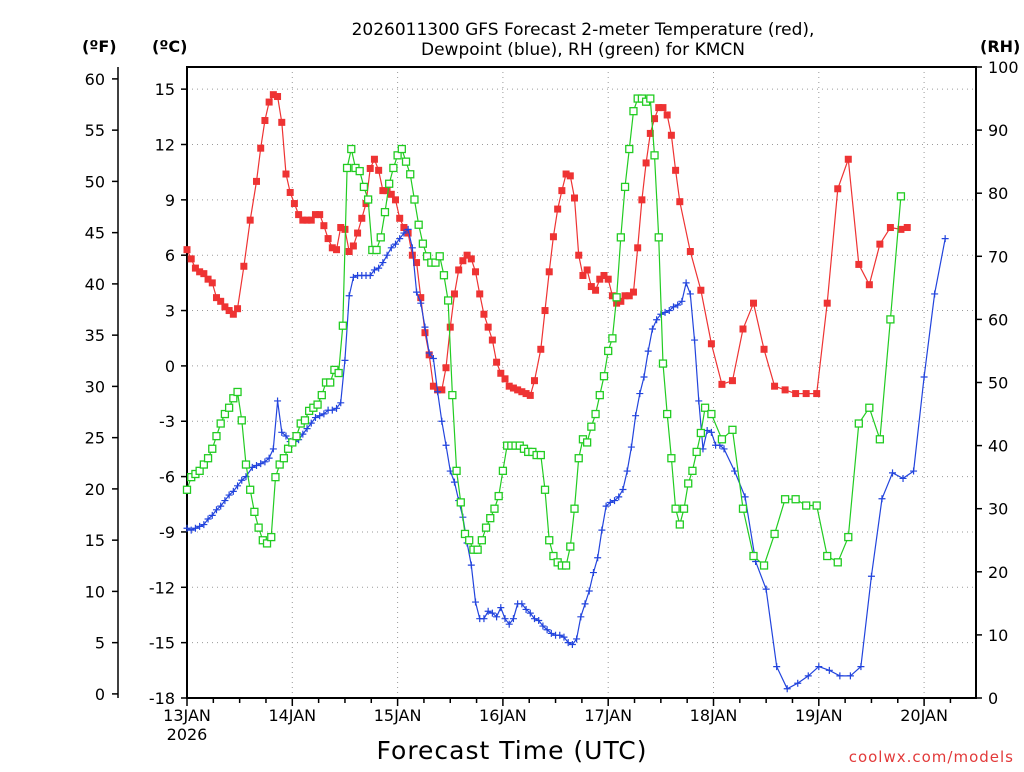  Describe the element at coordinates (993, 698) in the screenshot. I see `rh-tick-label: 0` at that location.